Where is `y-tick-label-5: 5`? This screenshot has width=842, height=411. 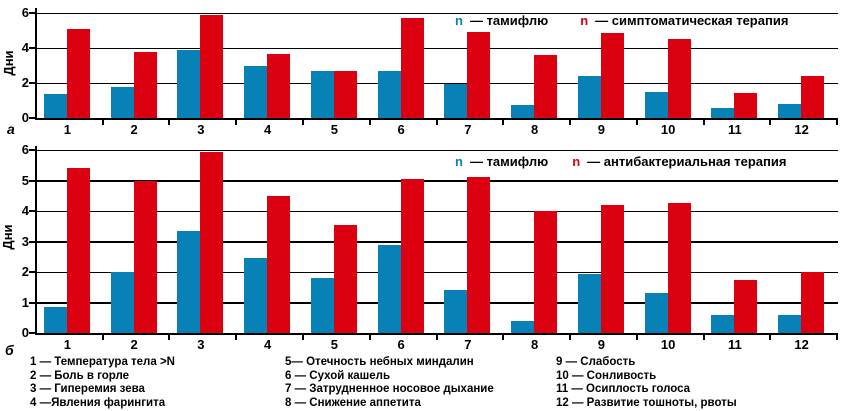
y-tick-label-5: 5 is located at coordinates (25, 180).